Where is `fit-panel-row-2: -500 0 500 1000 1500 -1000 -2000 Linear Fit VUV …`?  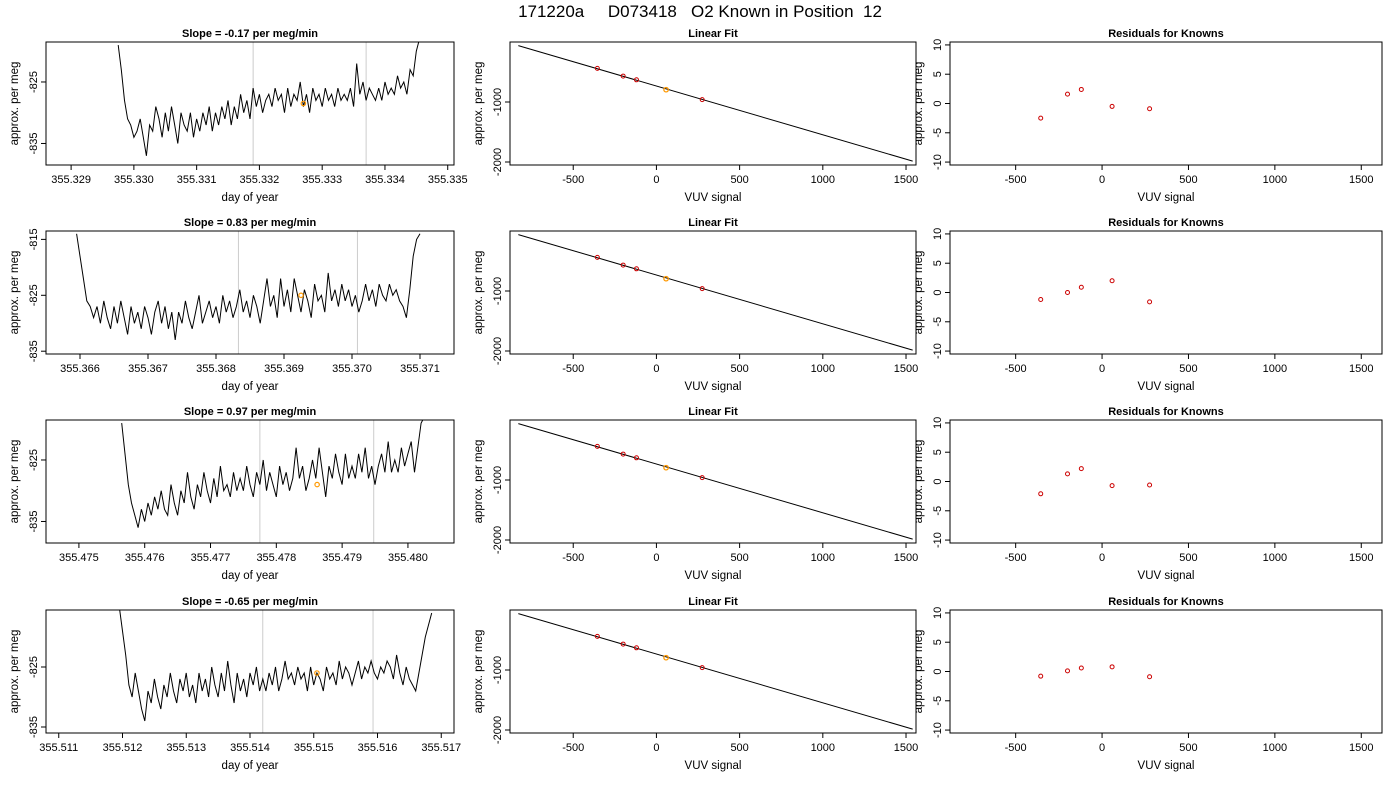 fit-panel-row-2: -500 0 500 1000 1500 -1000 -2000 Linear Fit VUV … is located at coordinates (695, 305).